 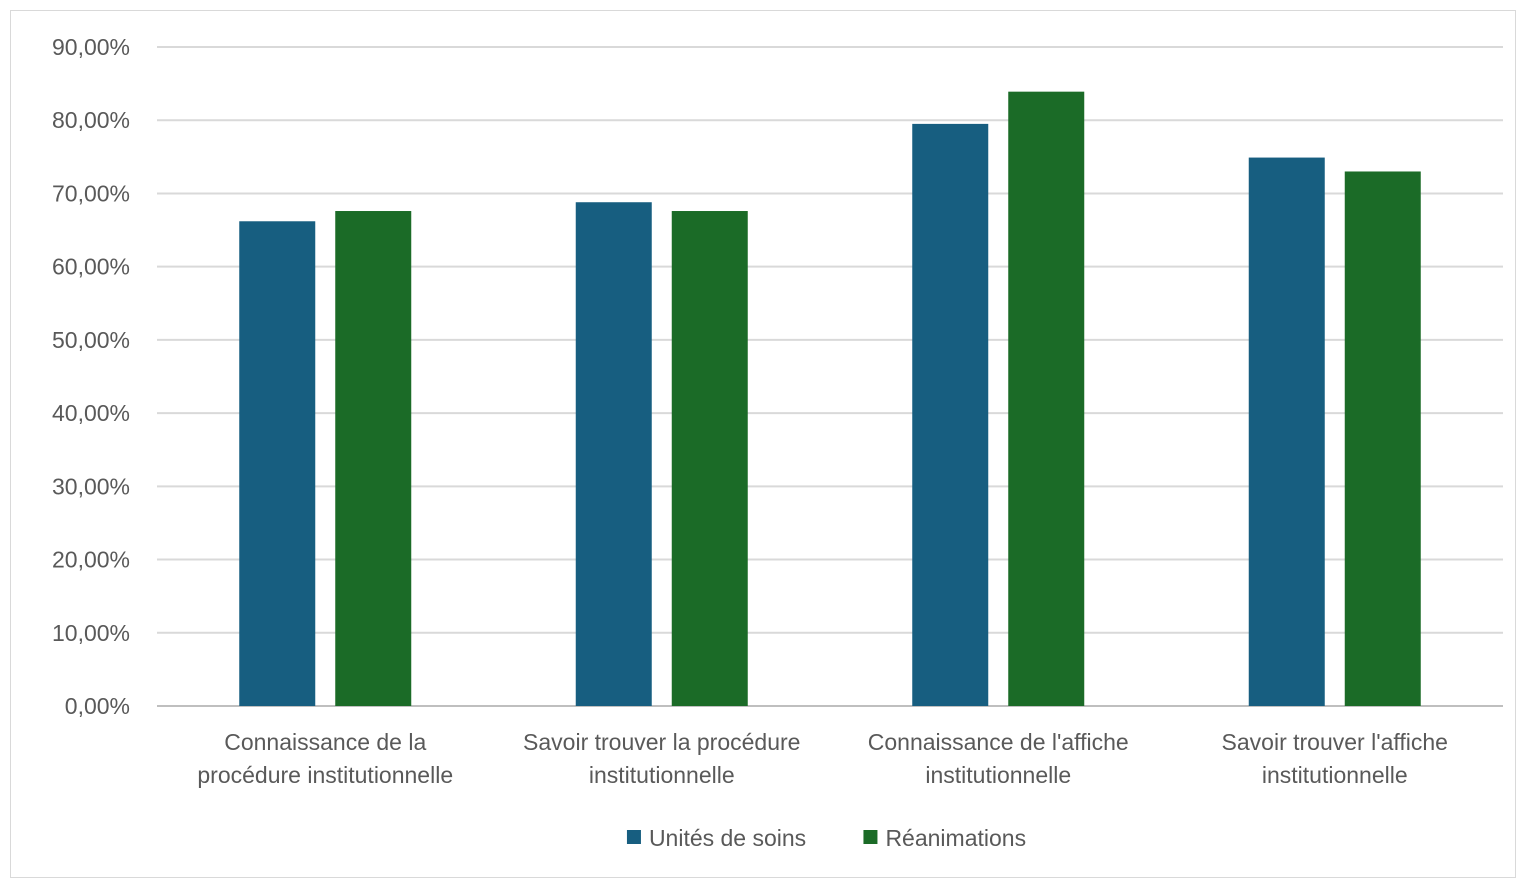 I want to click on x-category-label: Savoir trouver l'affiche, so click(x=1335, y=742).